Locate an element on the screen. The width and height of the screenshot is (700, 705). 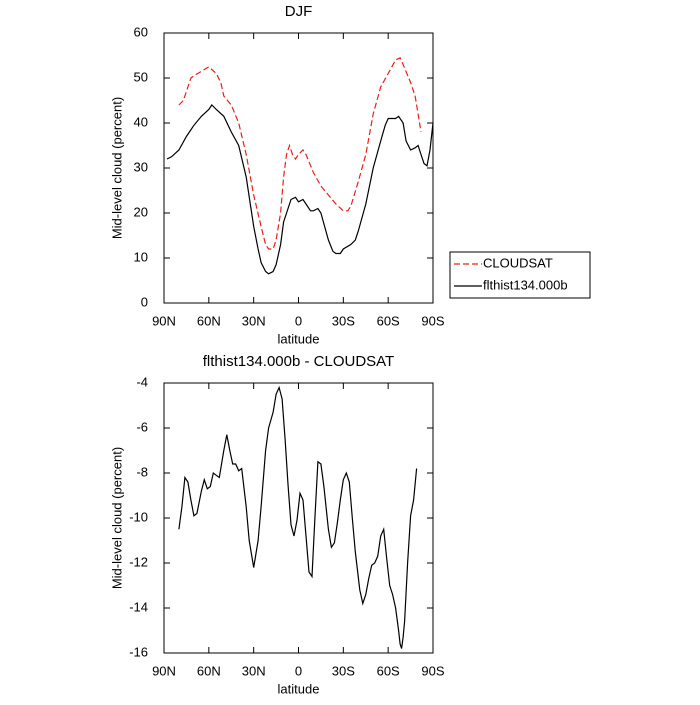
chart-title: DJF is located at coordinates (299, 11).